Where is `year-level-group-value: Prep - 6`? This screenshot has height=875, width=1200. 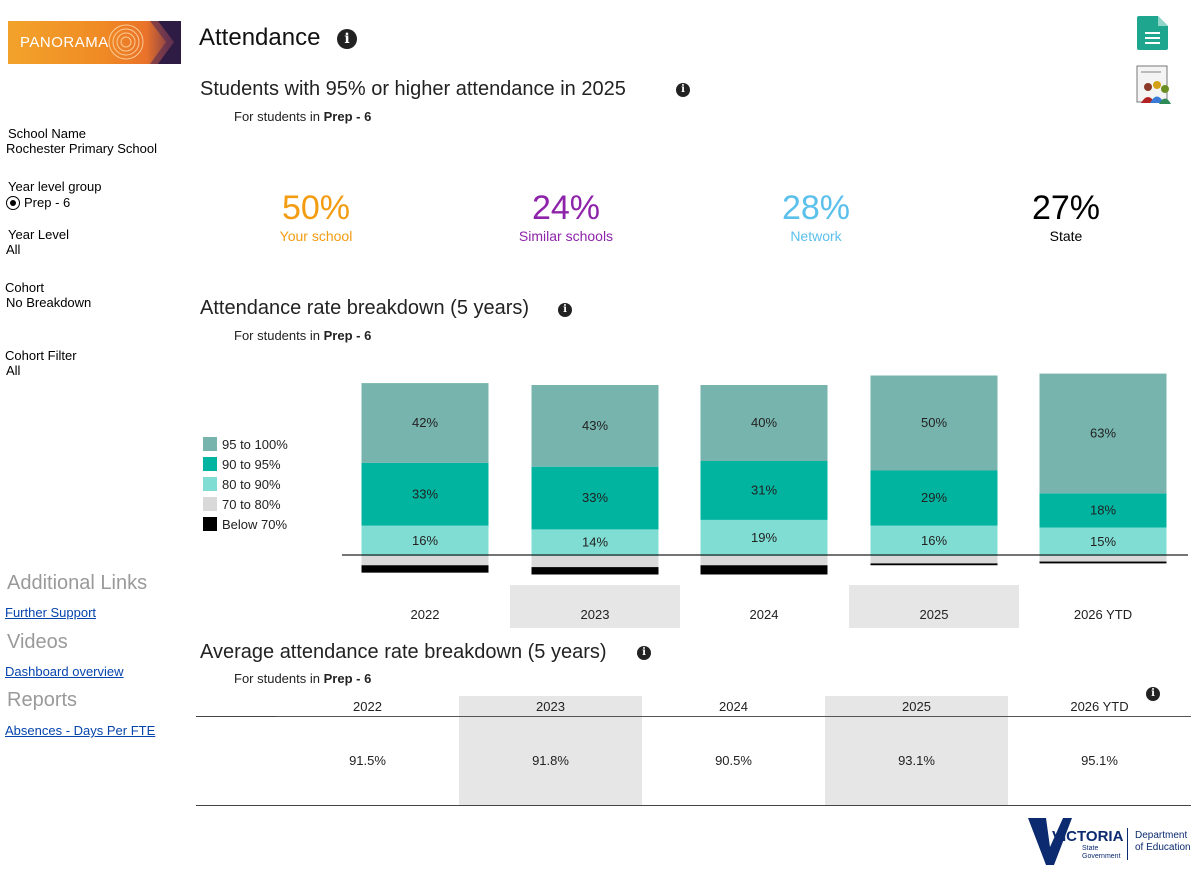 year-level-group-value: Prep - 6 is located at coordinates (47, 202).